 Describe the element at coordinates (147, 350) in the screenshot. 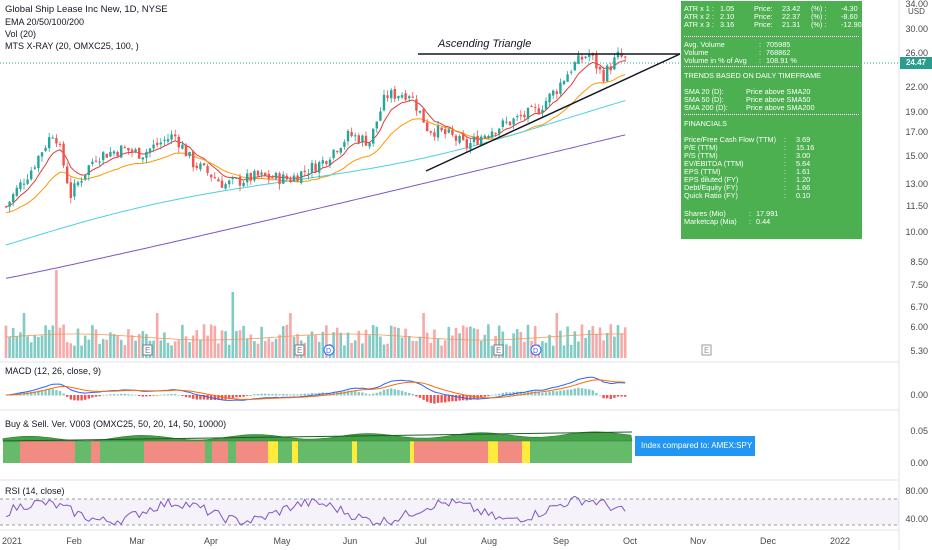

I see `svg-text: E` at that location.